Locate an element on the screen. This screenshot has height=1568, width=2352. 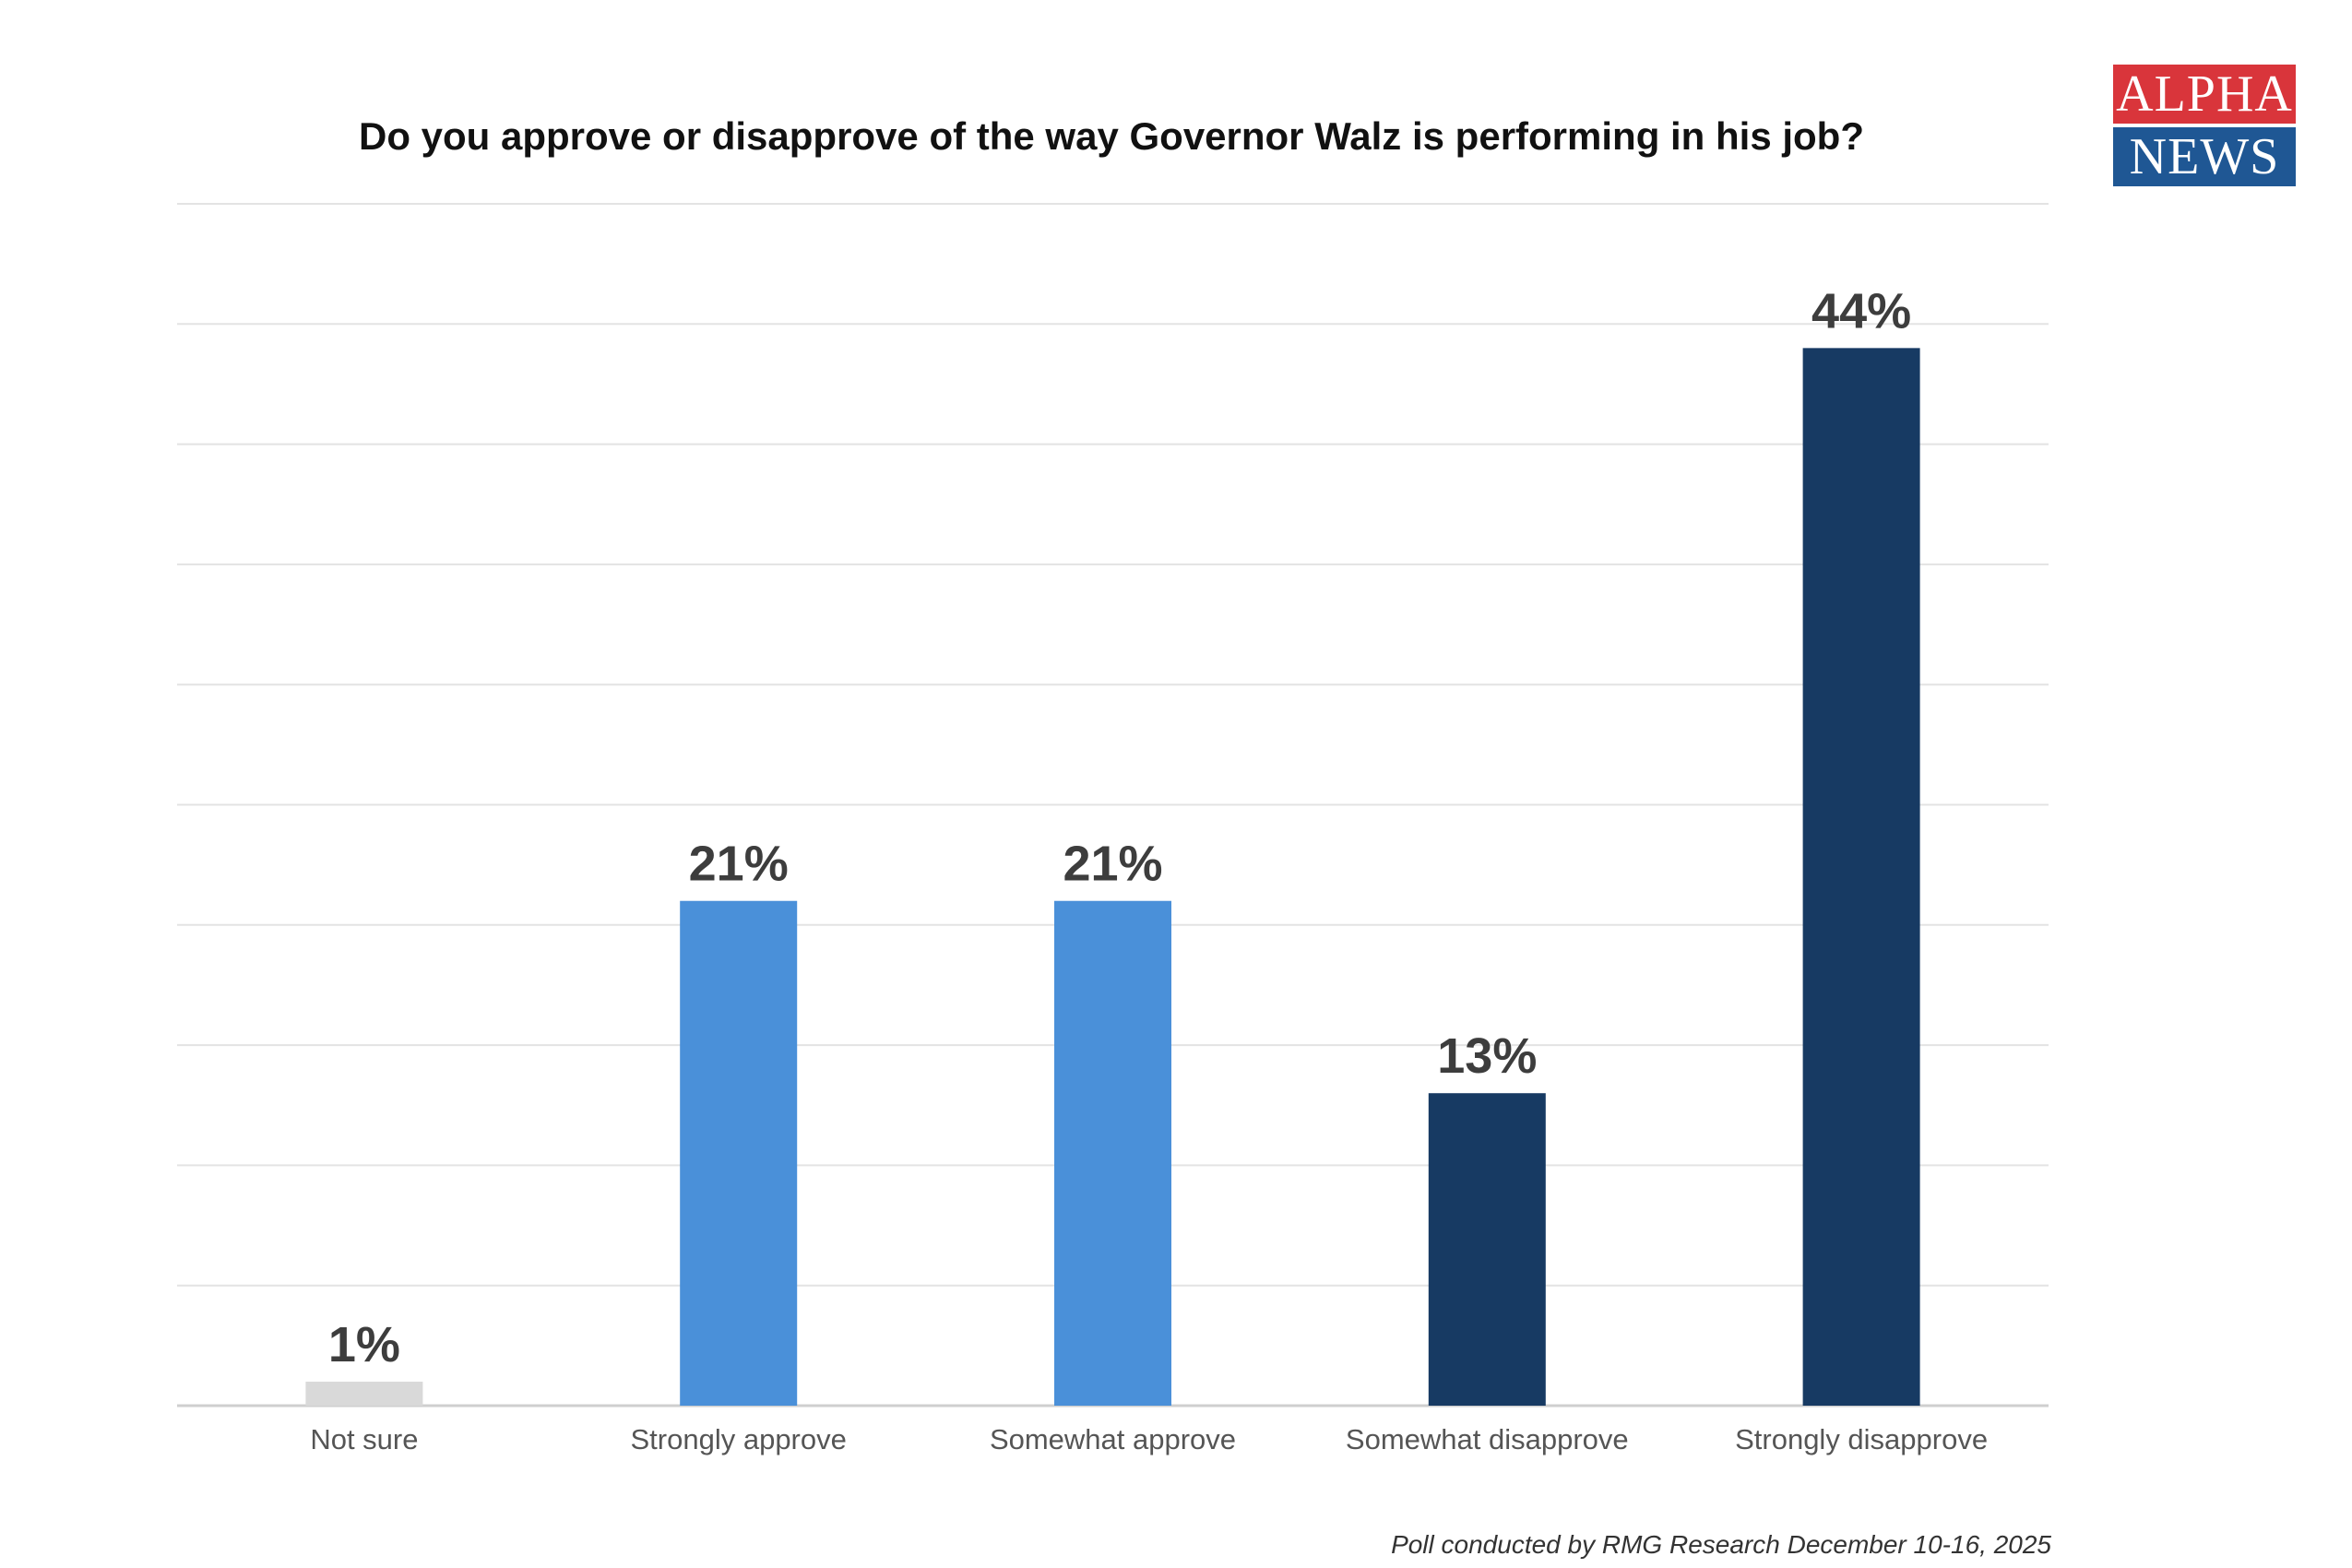
category-label: Not sure is located at coordinates (364, 1439).